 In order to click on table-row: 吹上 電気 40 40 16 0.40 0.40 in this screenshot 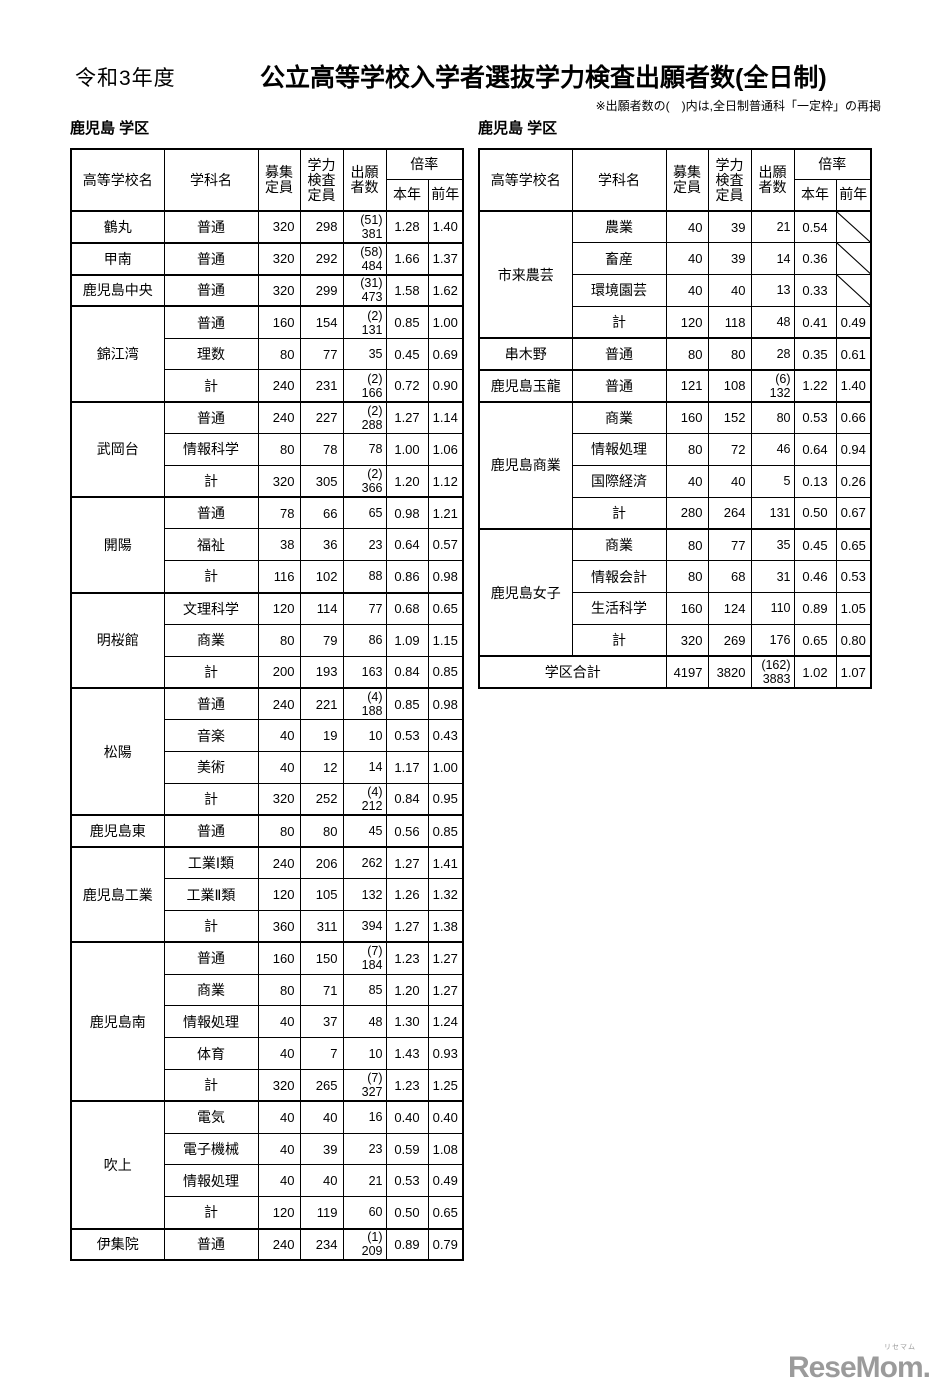, I will do `click(267, 1165)`.